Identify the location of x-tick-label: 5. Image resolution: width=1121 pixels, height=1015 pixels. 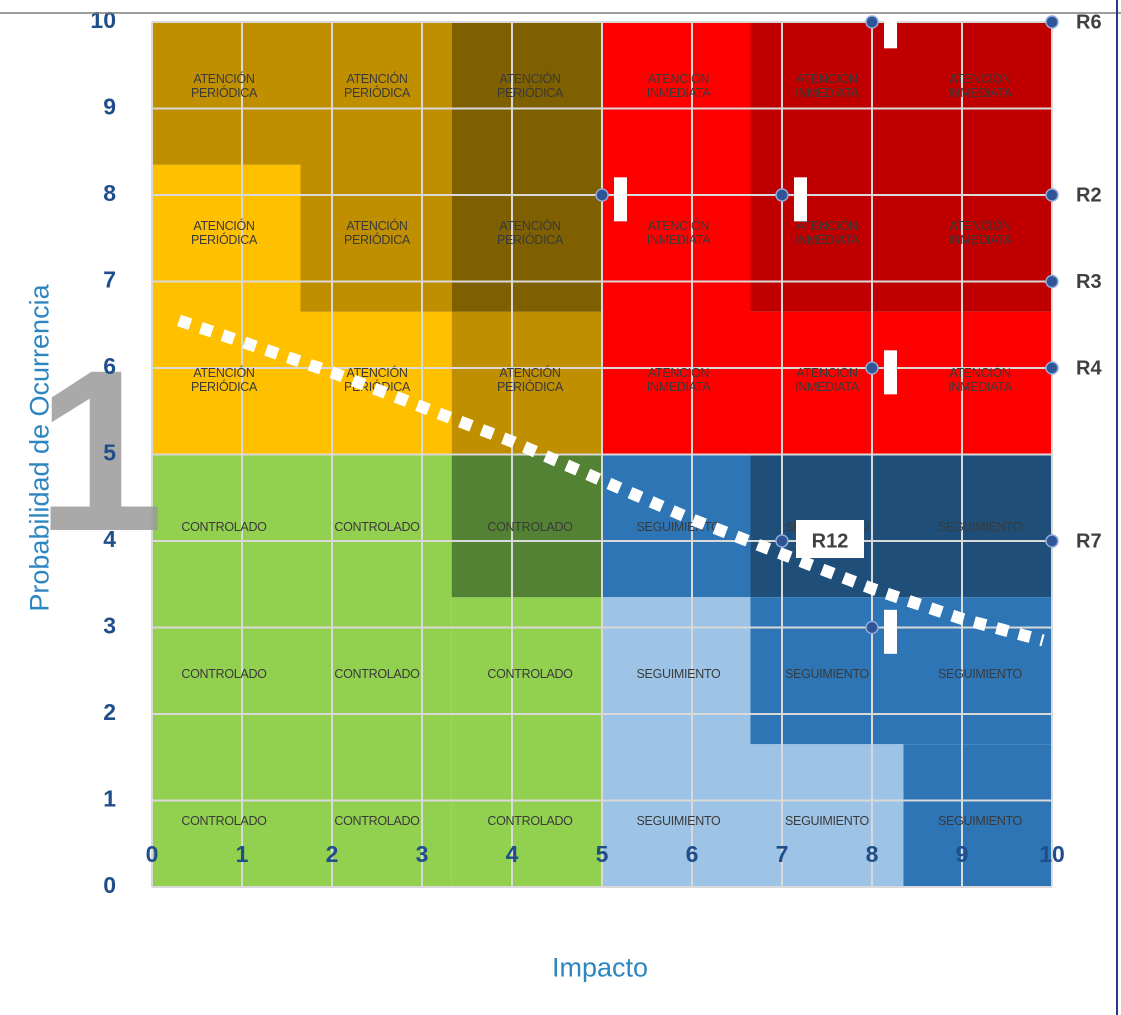
(602, 854).